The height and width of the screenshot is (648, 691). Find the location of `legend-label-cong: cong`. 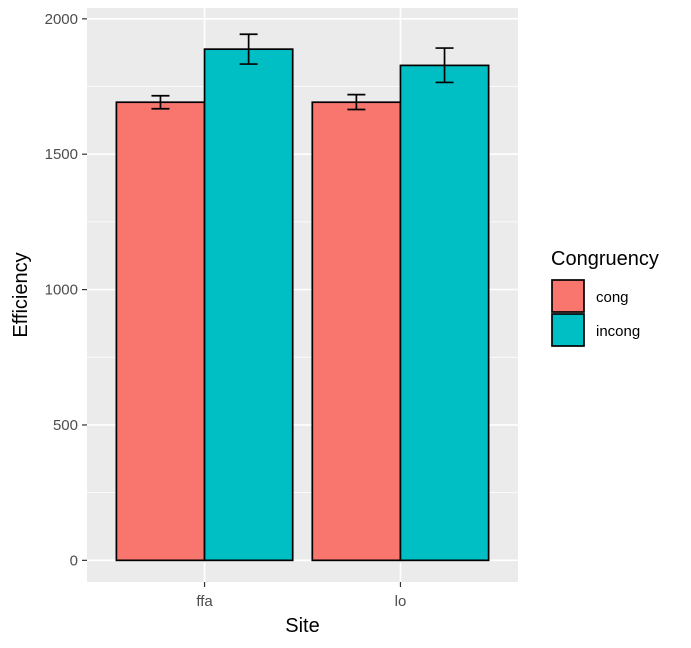

legend-label-cong: cong is located at coordinates (612, 297).